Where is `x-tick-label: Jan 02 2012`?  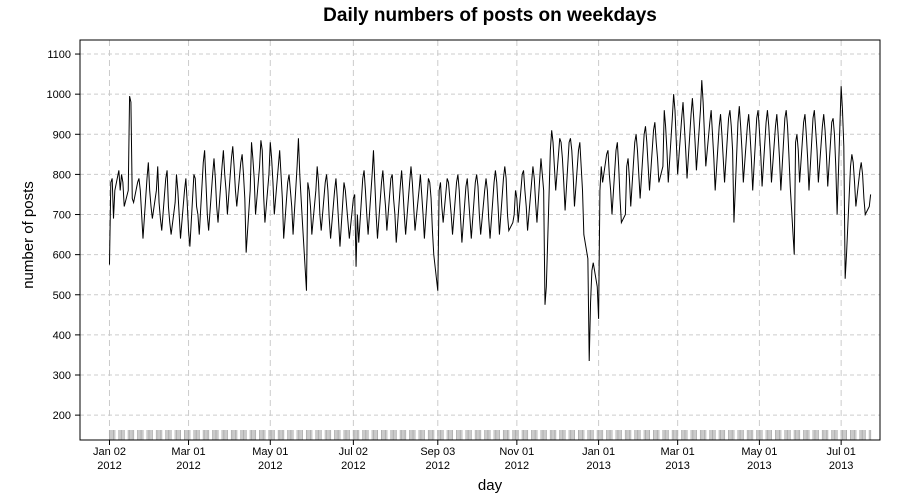 x-tick-label: Jan 02 2012 is located at coordinates (109, 459).